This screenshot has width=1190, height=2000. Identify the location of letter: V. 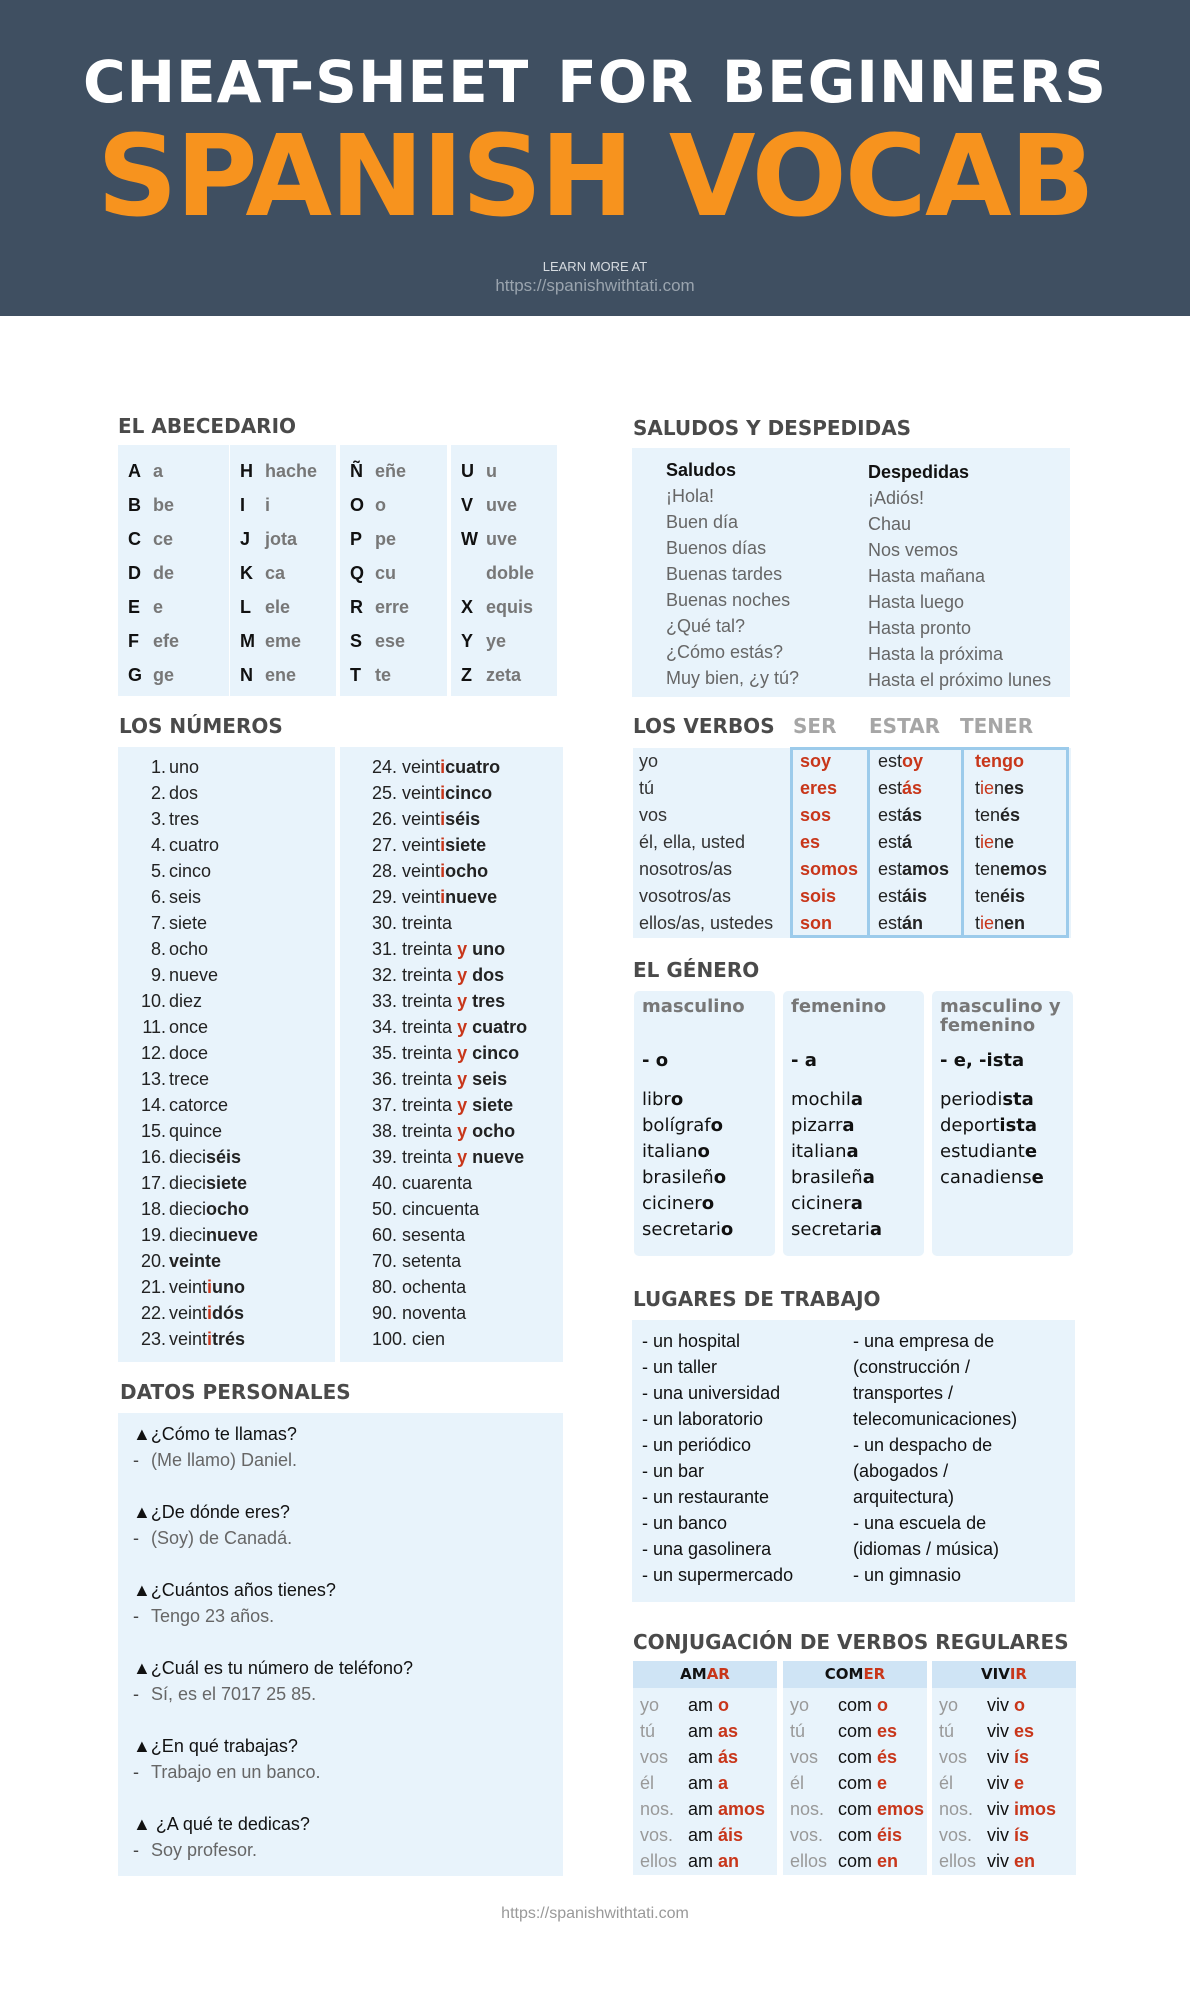
(467, 505).